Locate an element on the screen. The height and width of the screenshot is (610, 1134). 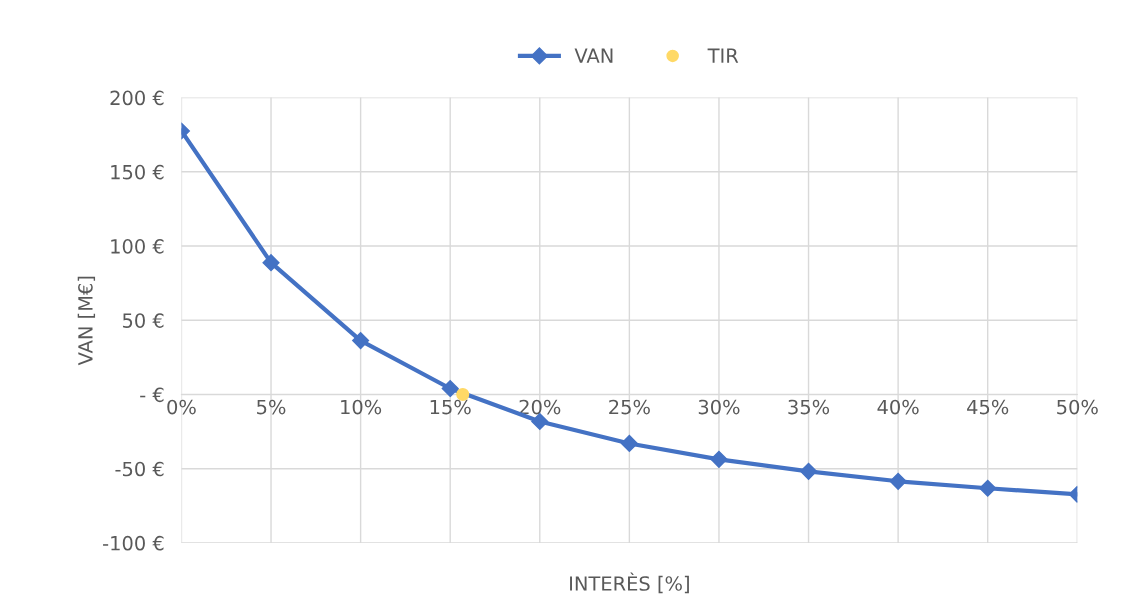
legend-label: TIR is located at coordinates (723, 55).